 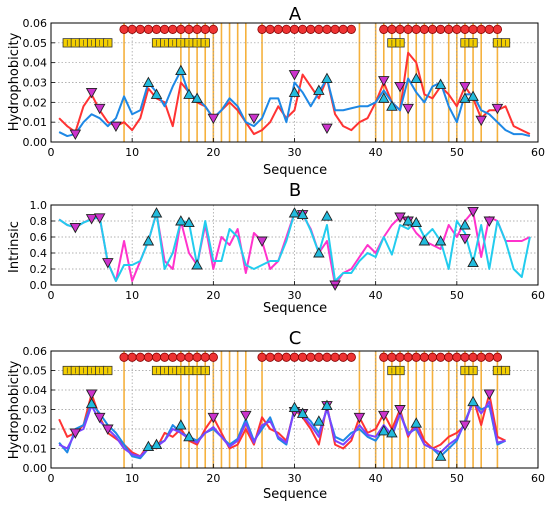 What do you see at coordinates (51, 152) in the screenshot?
I see `x-tick-label: 0` at bounding box center [51, 152].